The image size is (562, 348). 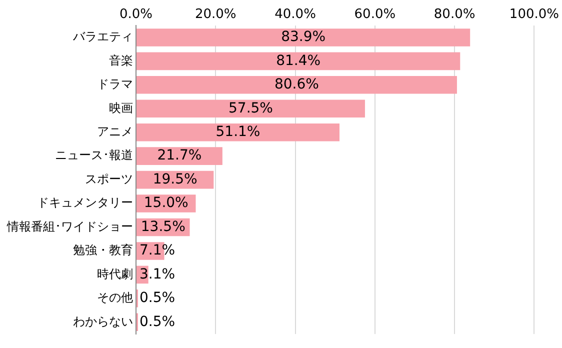 What do you see at coordinates (175, 179) in the screenshot?
I see `data-label: 19.5%` at bounding box center [175, 179].